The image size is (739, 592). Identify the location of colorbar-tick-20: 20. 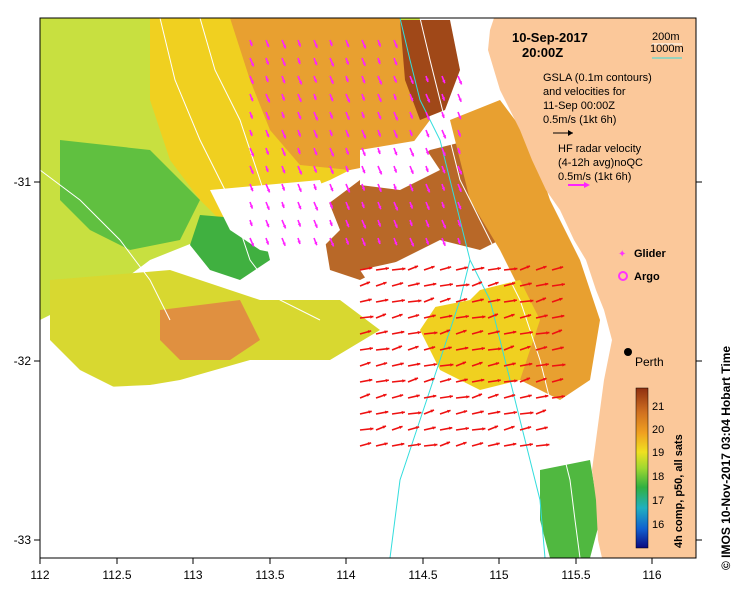
(658, 430).